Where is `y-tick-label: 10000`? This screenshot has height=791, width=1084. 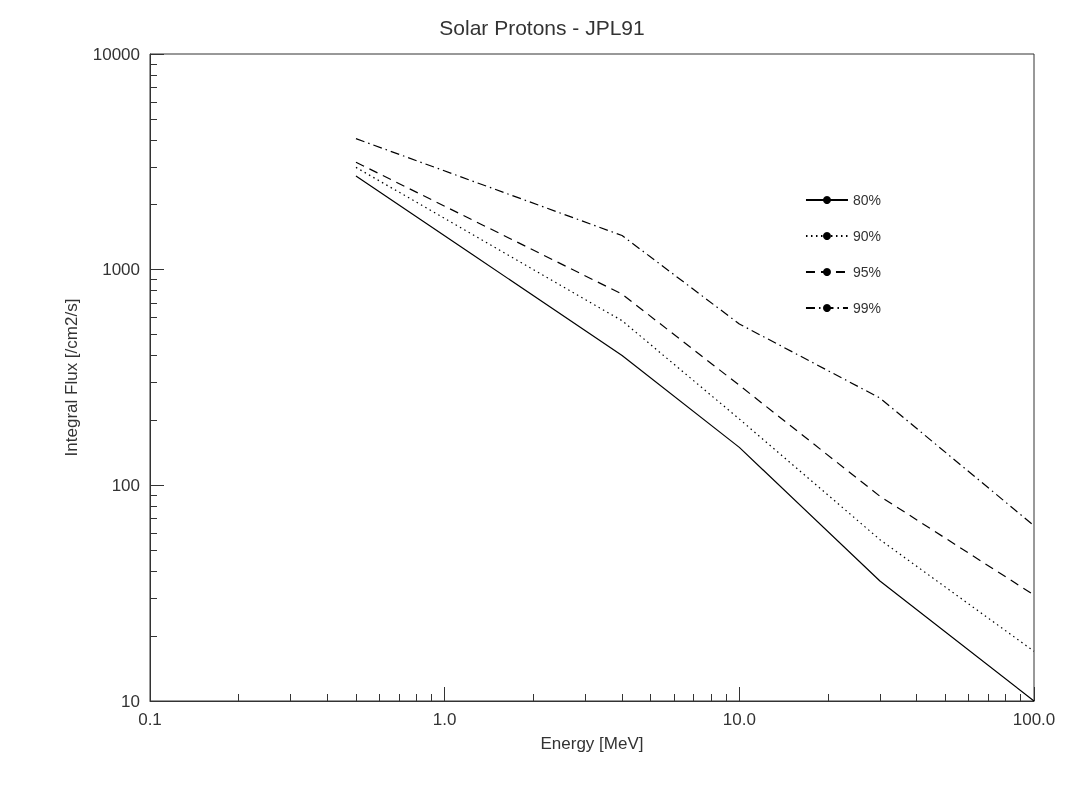 y-tick-label: 10000 is located at coordinates (116, 54).